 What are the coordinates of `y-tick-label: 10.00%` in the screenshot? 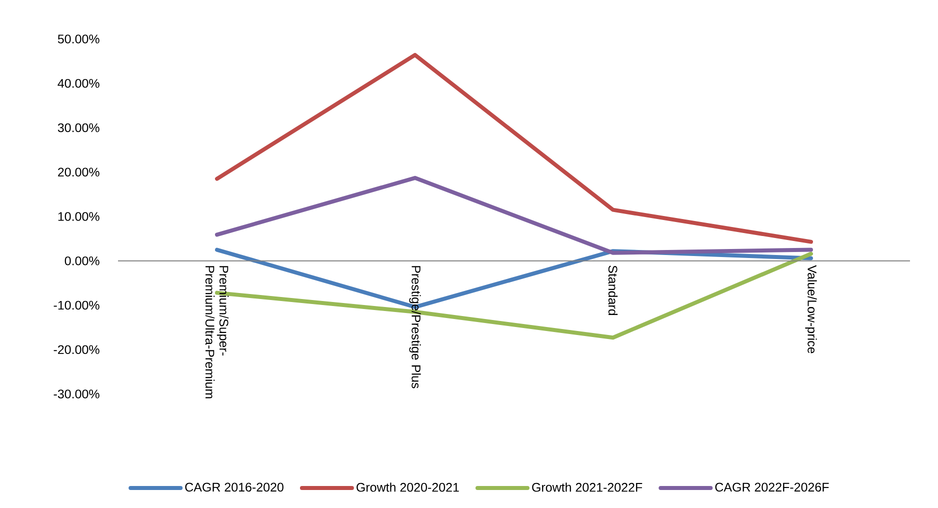 It's located at (79, 216).